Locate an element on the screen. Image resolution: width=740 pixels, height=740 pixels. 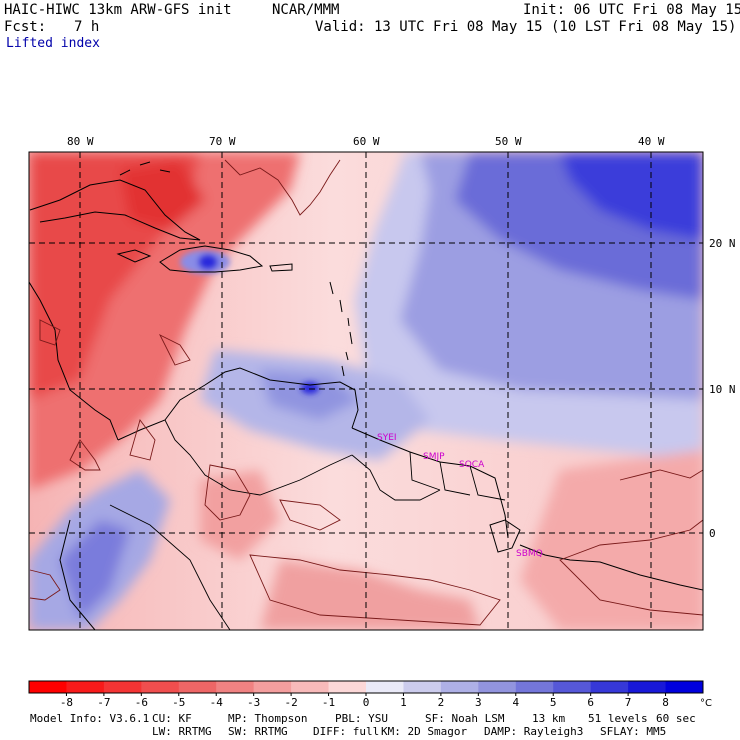
colorbar-tick-label: 4 is located at coordinates (515, 702).